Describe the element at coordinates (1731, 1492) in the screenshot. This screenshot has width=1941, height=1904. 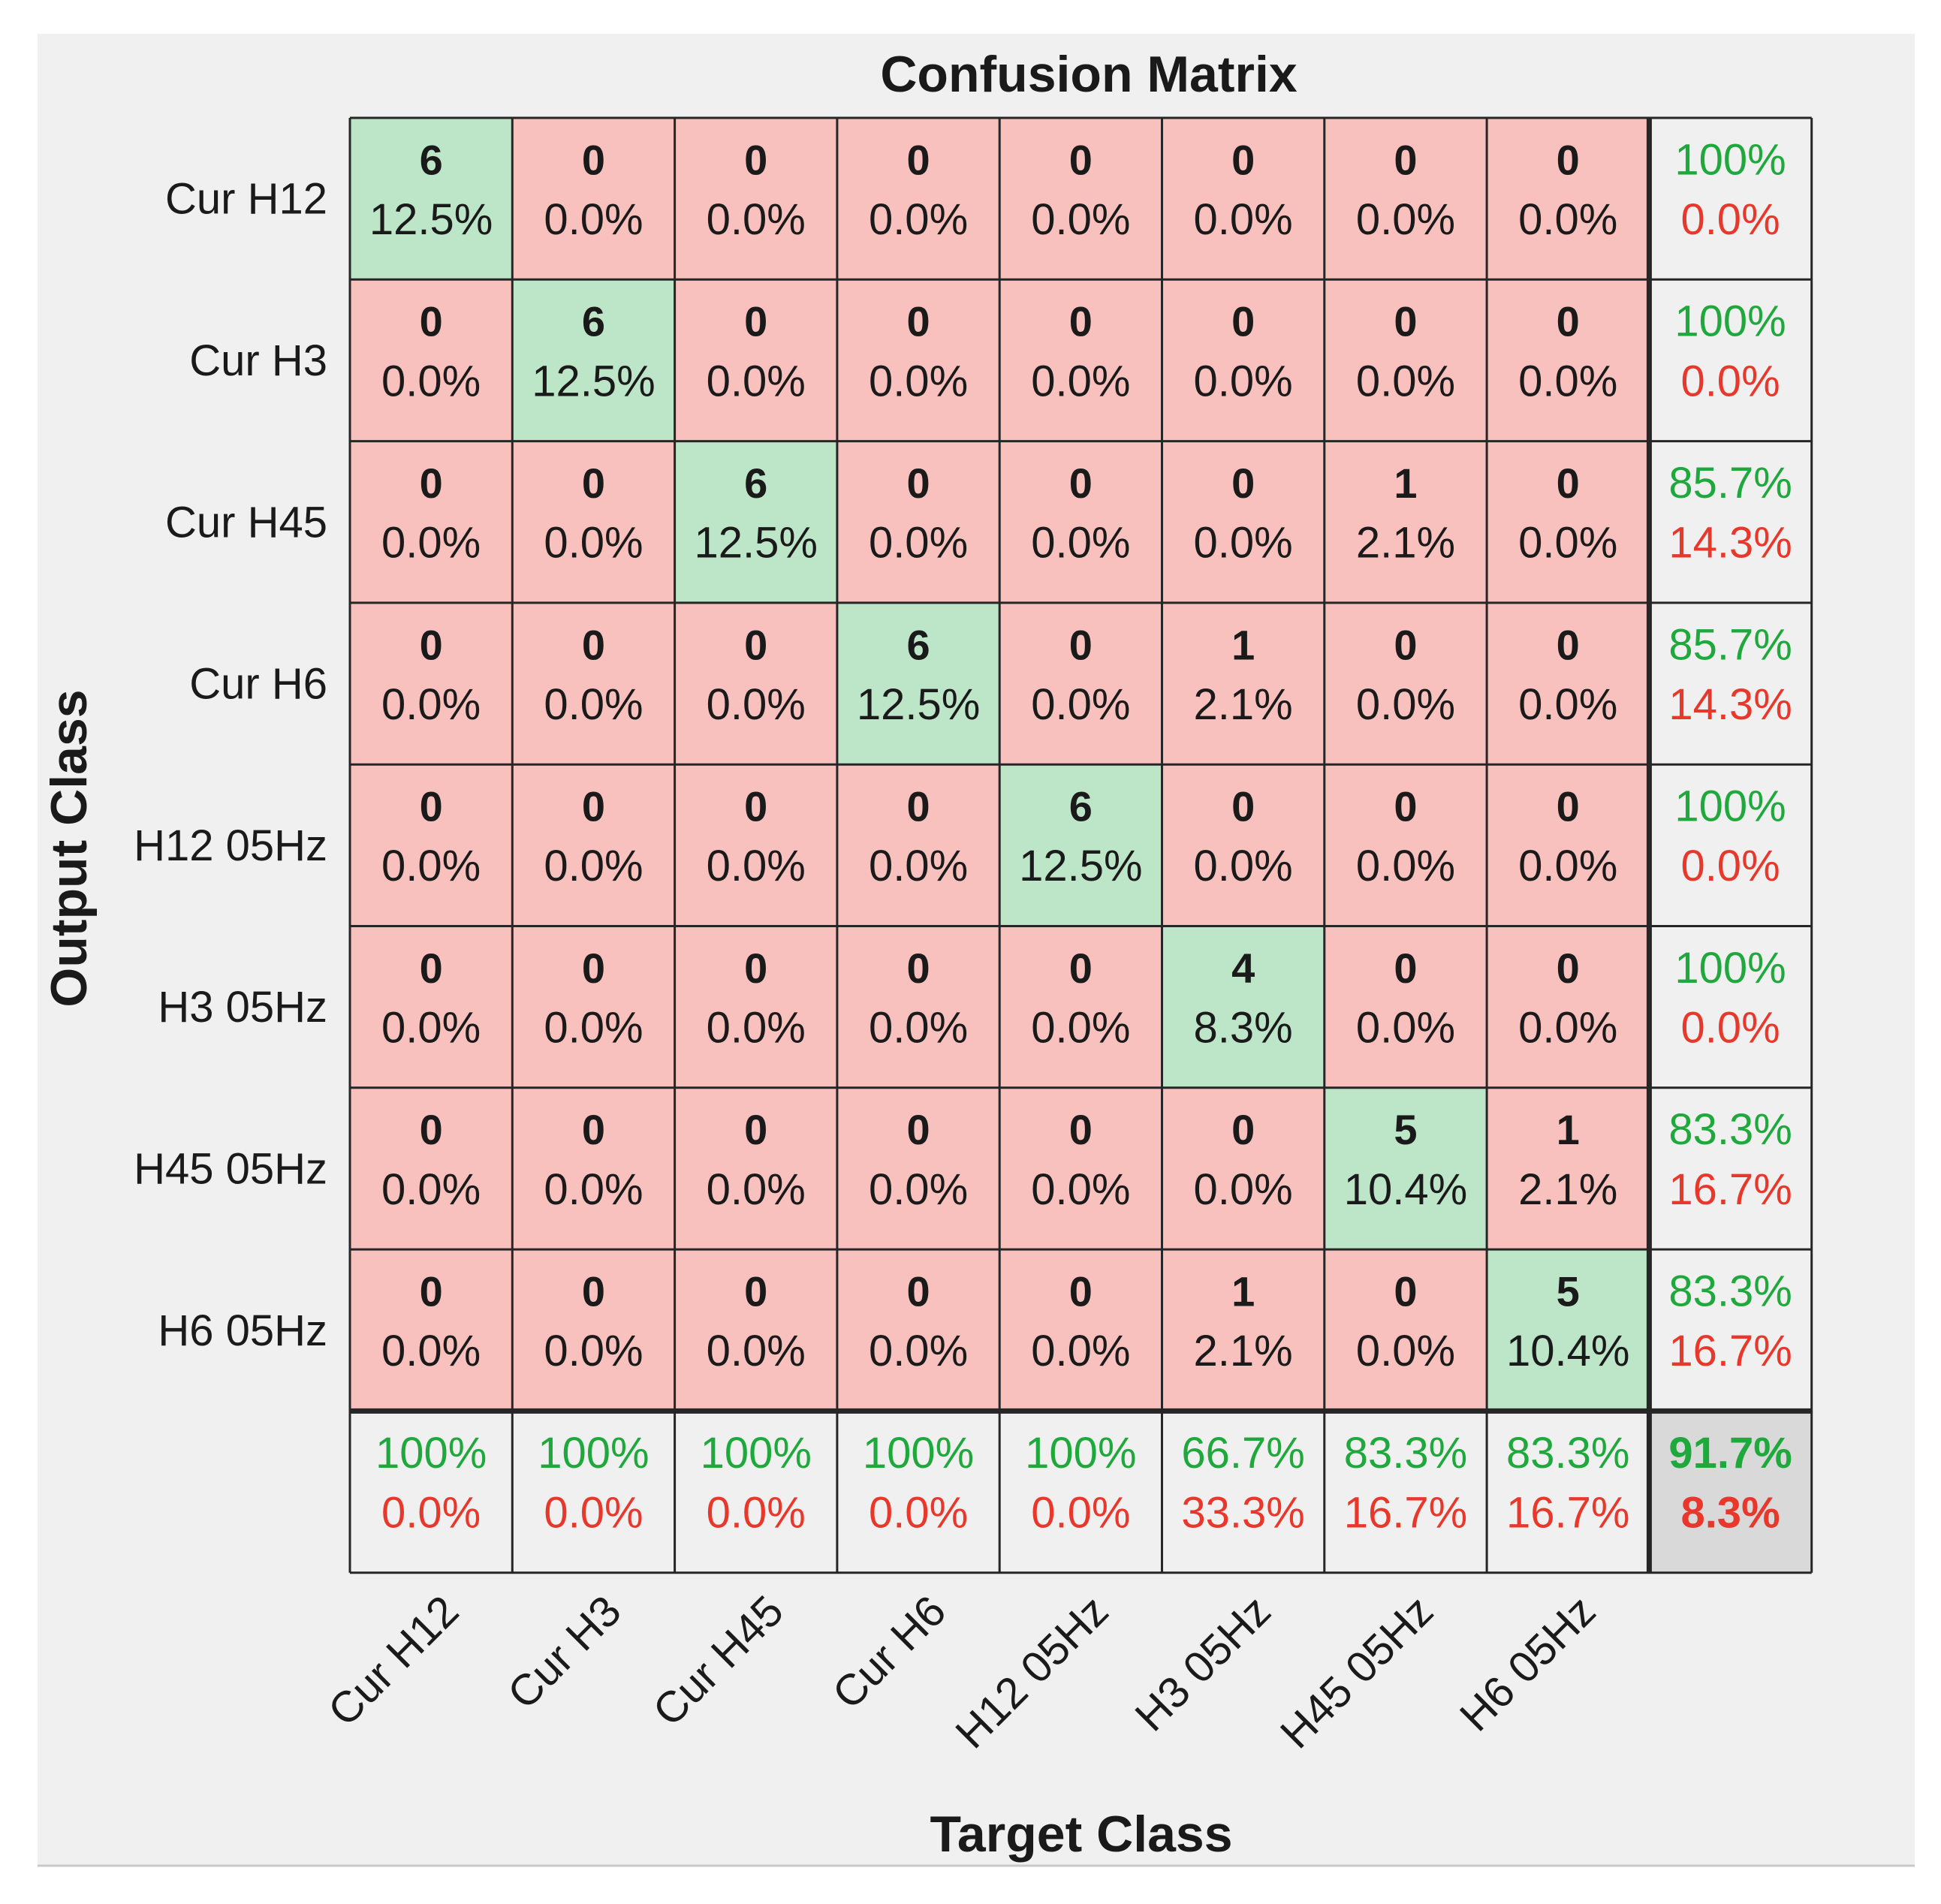
I see `overall-cell` at that location.